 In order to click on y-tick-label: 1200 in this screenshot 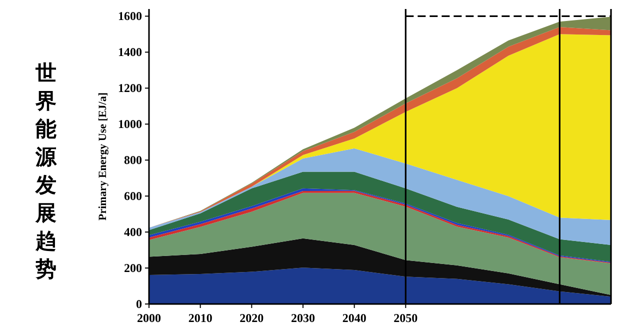, I will do `click(130, 88)`.